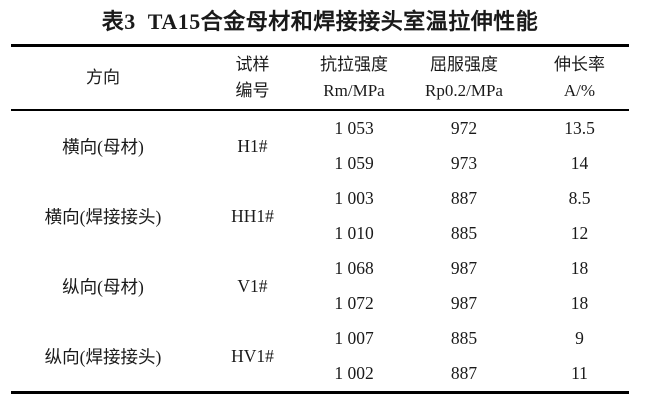 The image size is (647, 405). I want to click on col-header-direction-label: 方向, so click(103, 77).